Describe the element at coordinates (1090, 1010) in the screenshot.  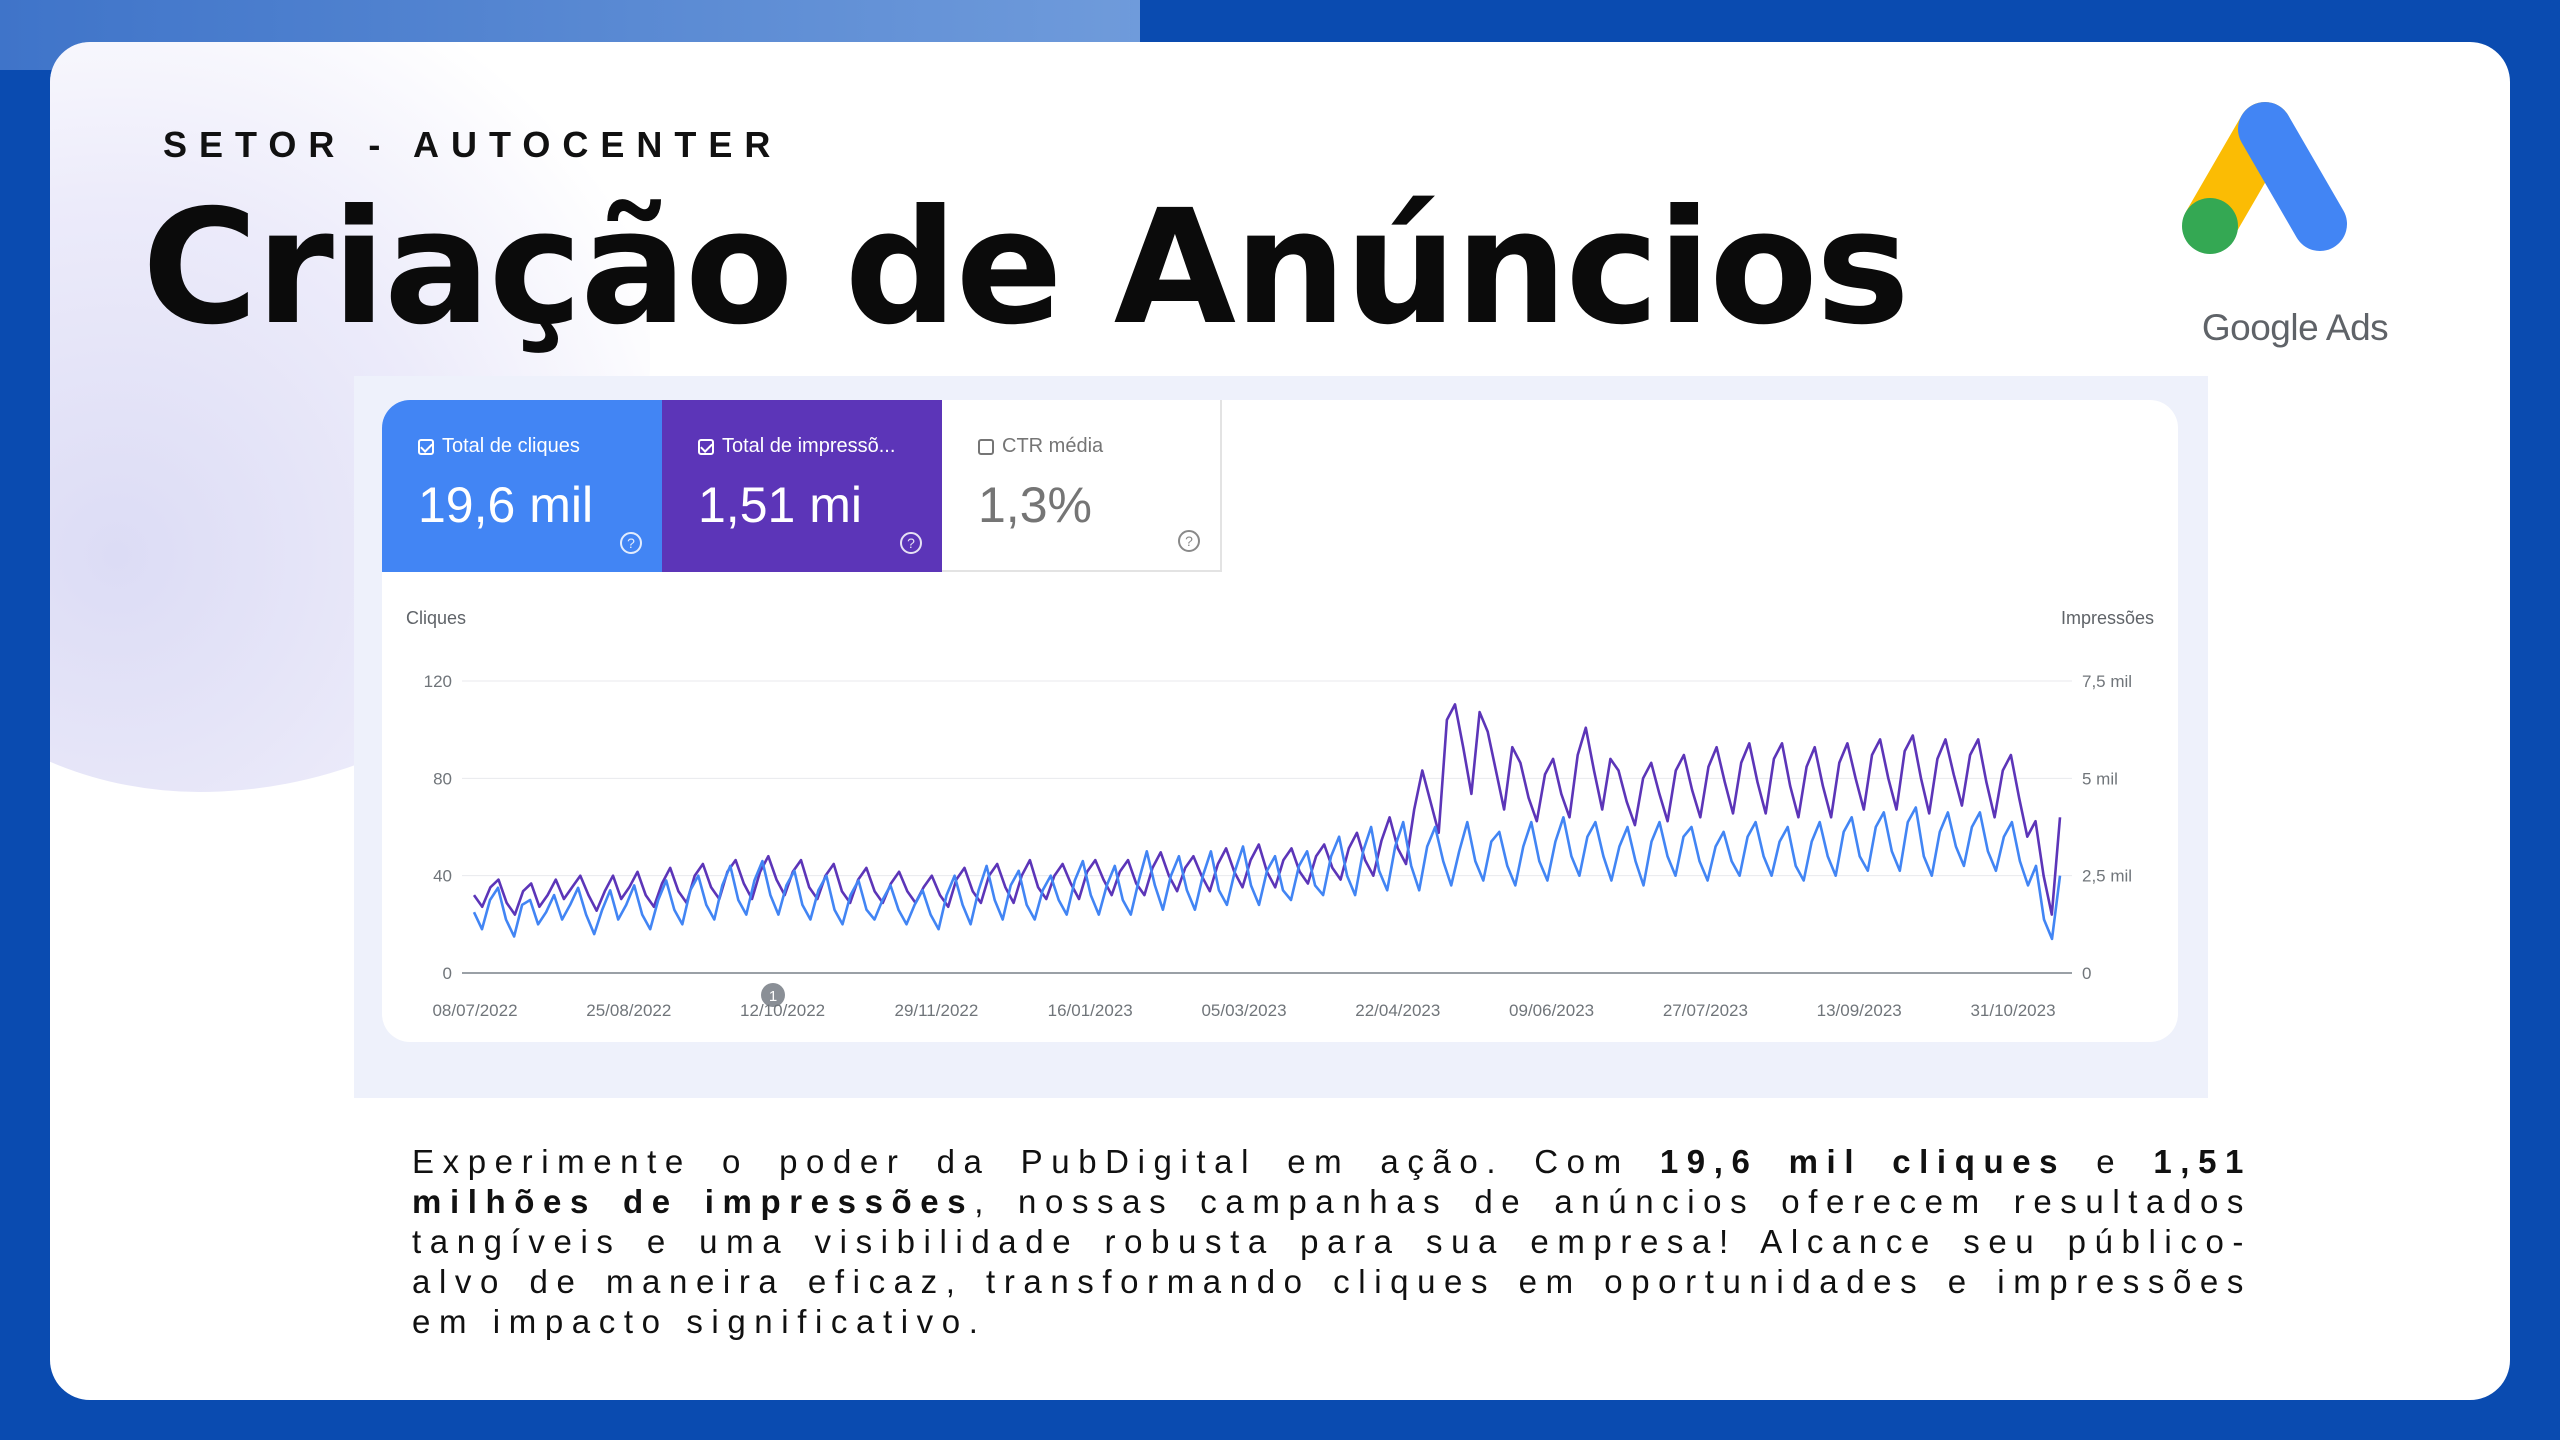
I see `x-tick-label: 16/01/2023` at that location.